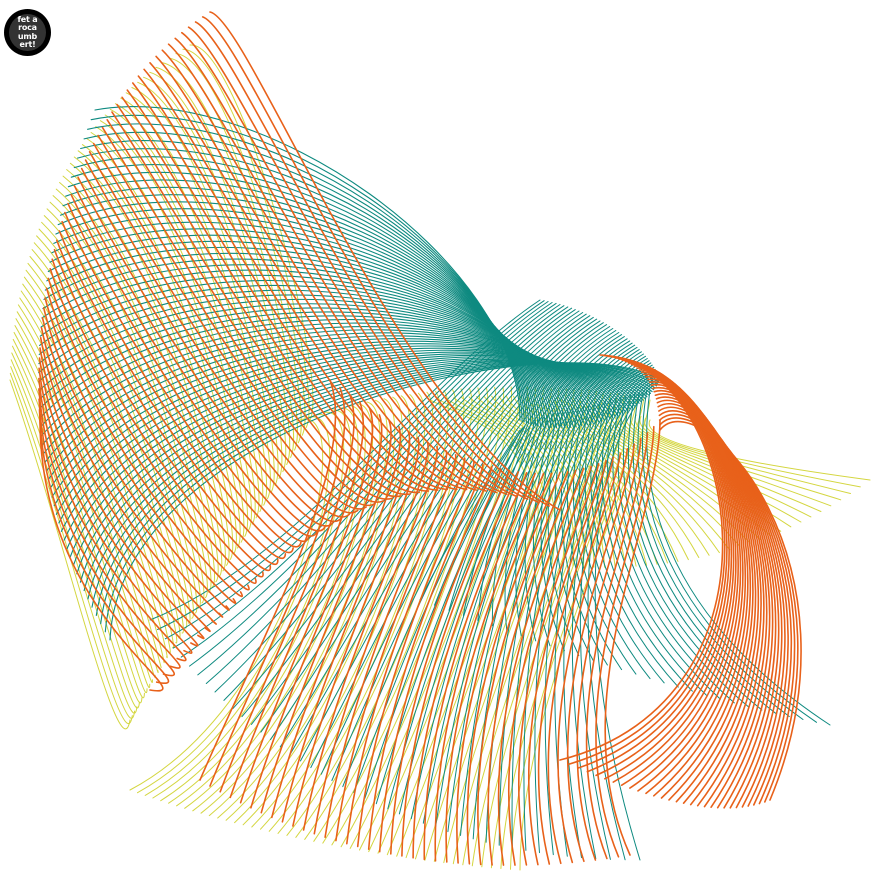 The height and width of the screenshot is (887, 875). What do you see at coordinates (27, 19) in the screenshot?
I see `logo-text-line-1: fet a` at bounding box center [27, 19].